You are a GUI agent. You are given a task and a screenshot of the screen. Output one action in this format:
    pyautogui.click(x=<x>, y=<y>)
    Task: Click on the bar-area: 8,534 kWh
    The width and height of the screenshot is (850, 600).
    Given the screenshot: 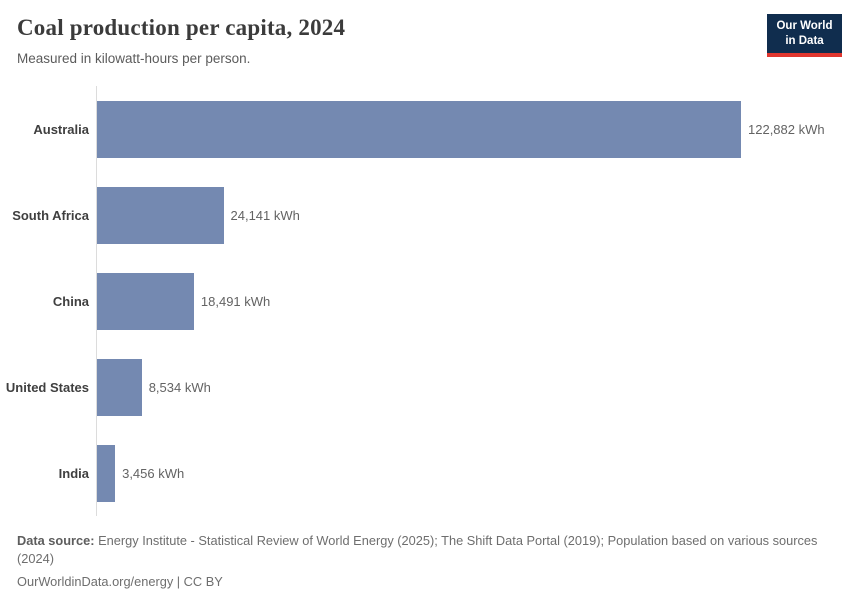 What is the action you would take?
    pyautogui.click(x=473, y=387)
    